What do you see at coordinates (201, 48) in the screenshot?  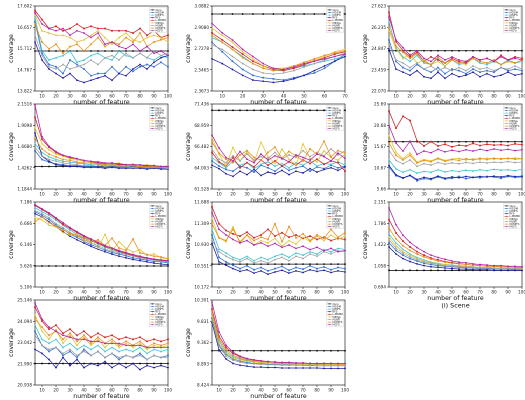 I see `y-tick-label: 2.7278` at bounding box center [201, 48].